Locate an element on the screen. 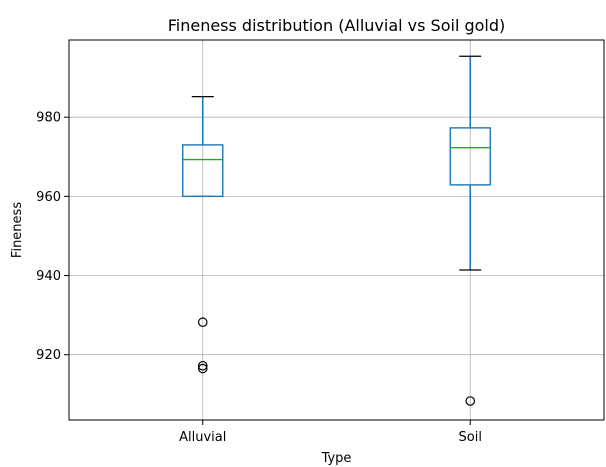 The width and height of the screenshot is (606, 467). box-soil is located at coordinates (470, 230).